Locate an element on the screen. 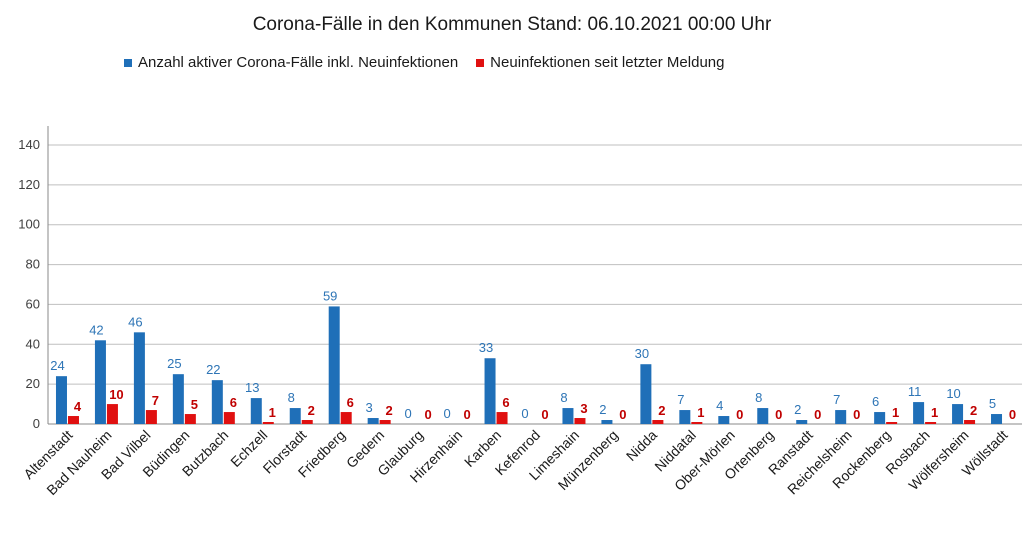 The height and width of the screenshot is (534, 1024). legend-swatch-new is located at coordinates (480, 62).